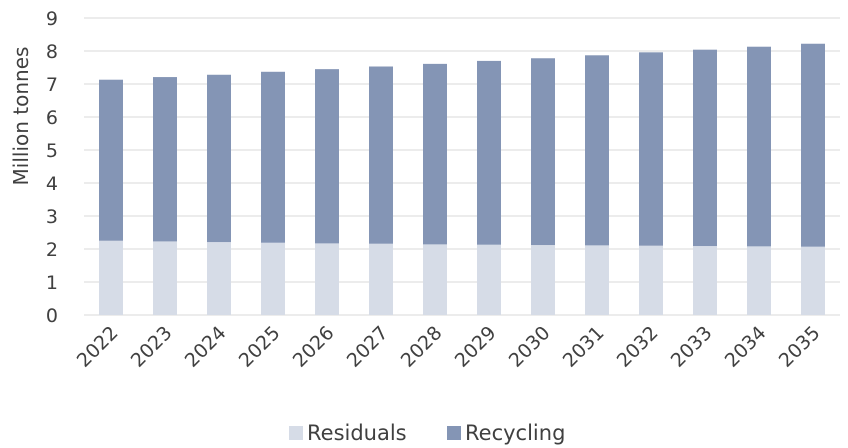 The width and height of the screenshot is (848, 448). Describe the element at coordinates (327, 279) in the screenshot. I see `bar-residuals-2026` at that location.